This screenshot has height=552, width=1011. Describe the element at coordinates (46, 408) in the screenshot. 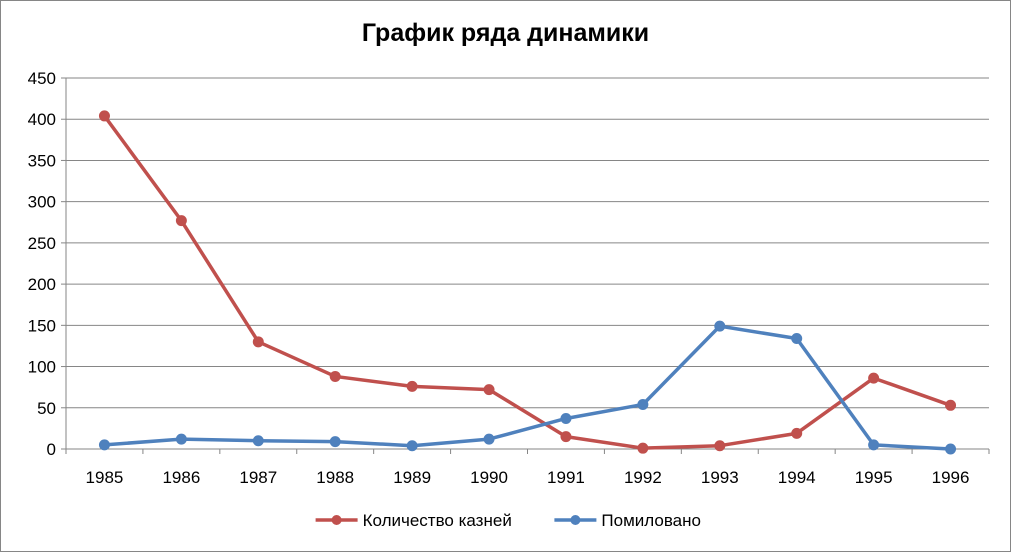

I see `y-tick-label: 50` at that location.